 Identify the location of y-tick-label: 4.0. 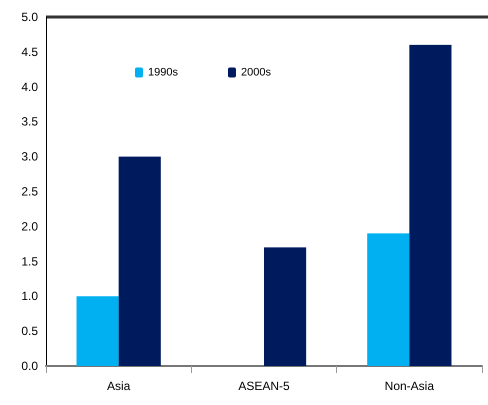
(29, 87).